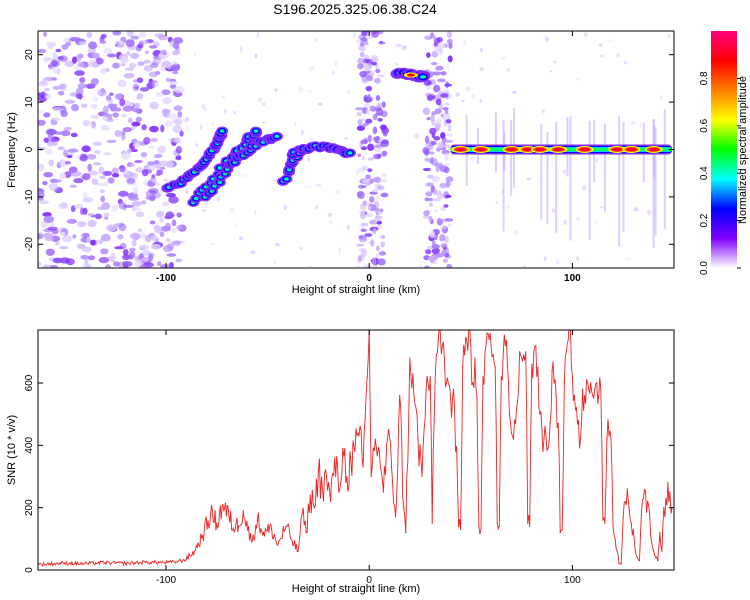 This screenshot has width=750, height=600. What do you see at coordinates (29, 244) in the screenshot?
I see `heatmap-y-tick-label: -20` at bounding box center [29, 244].